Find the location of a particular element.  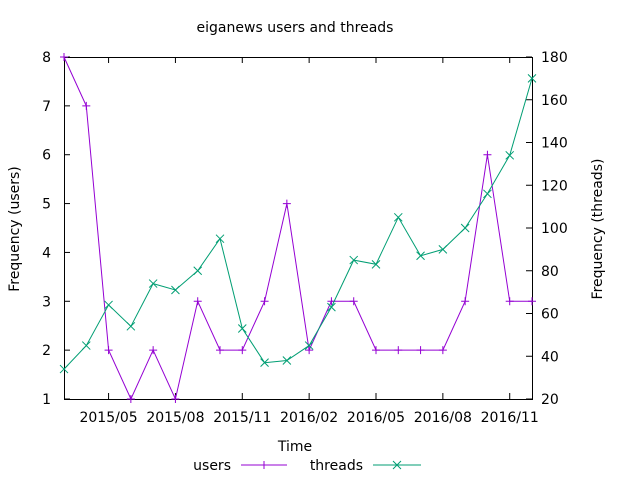

y-right-tick-label: 20 is located at coordinates (550, 400).